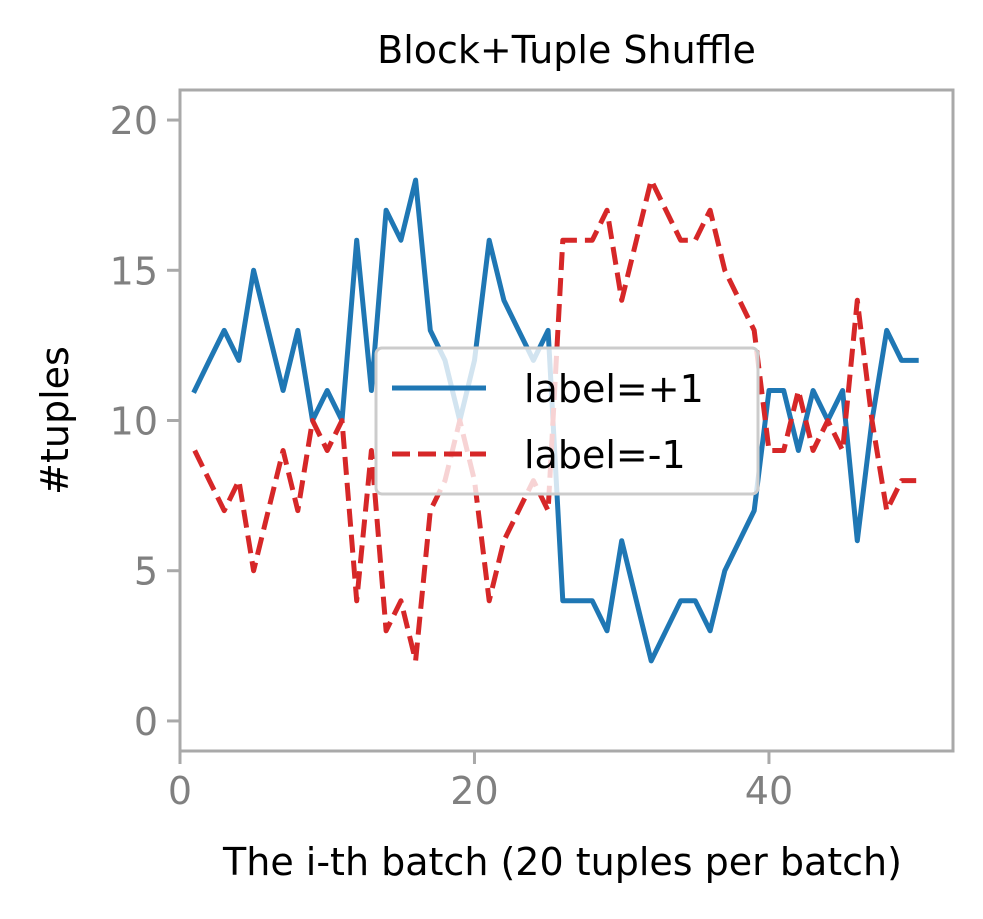 Image resolution: width=983 pixels, height=919 pixels. I want to click on legend-label: label=+1, so click(614, 389).